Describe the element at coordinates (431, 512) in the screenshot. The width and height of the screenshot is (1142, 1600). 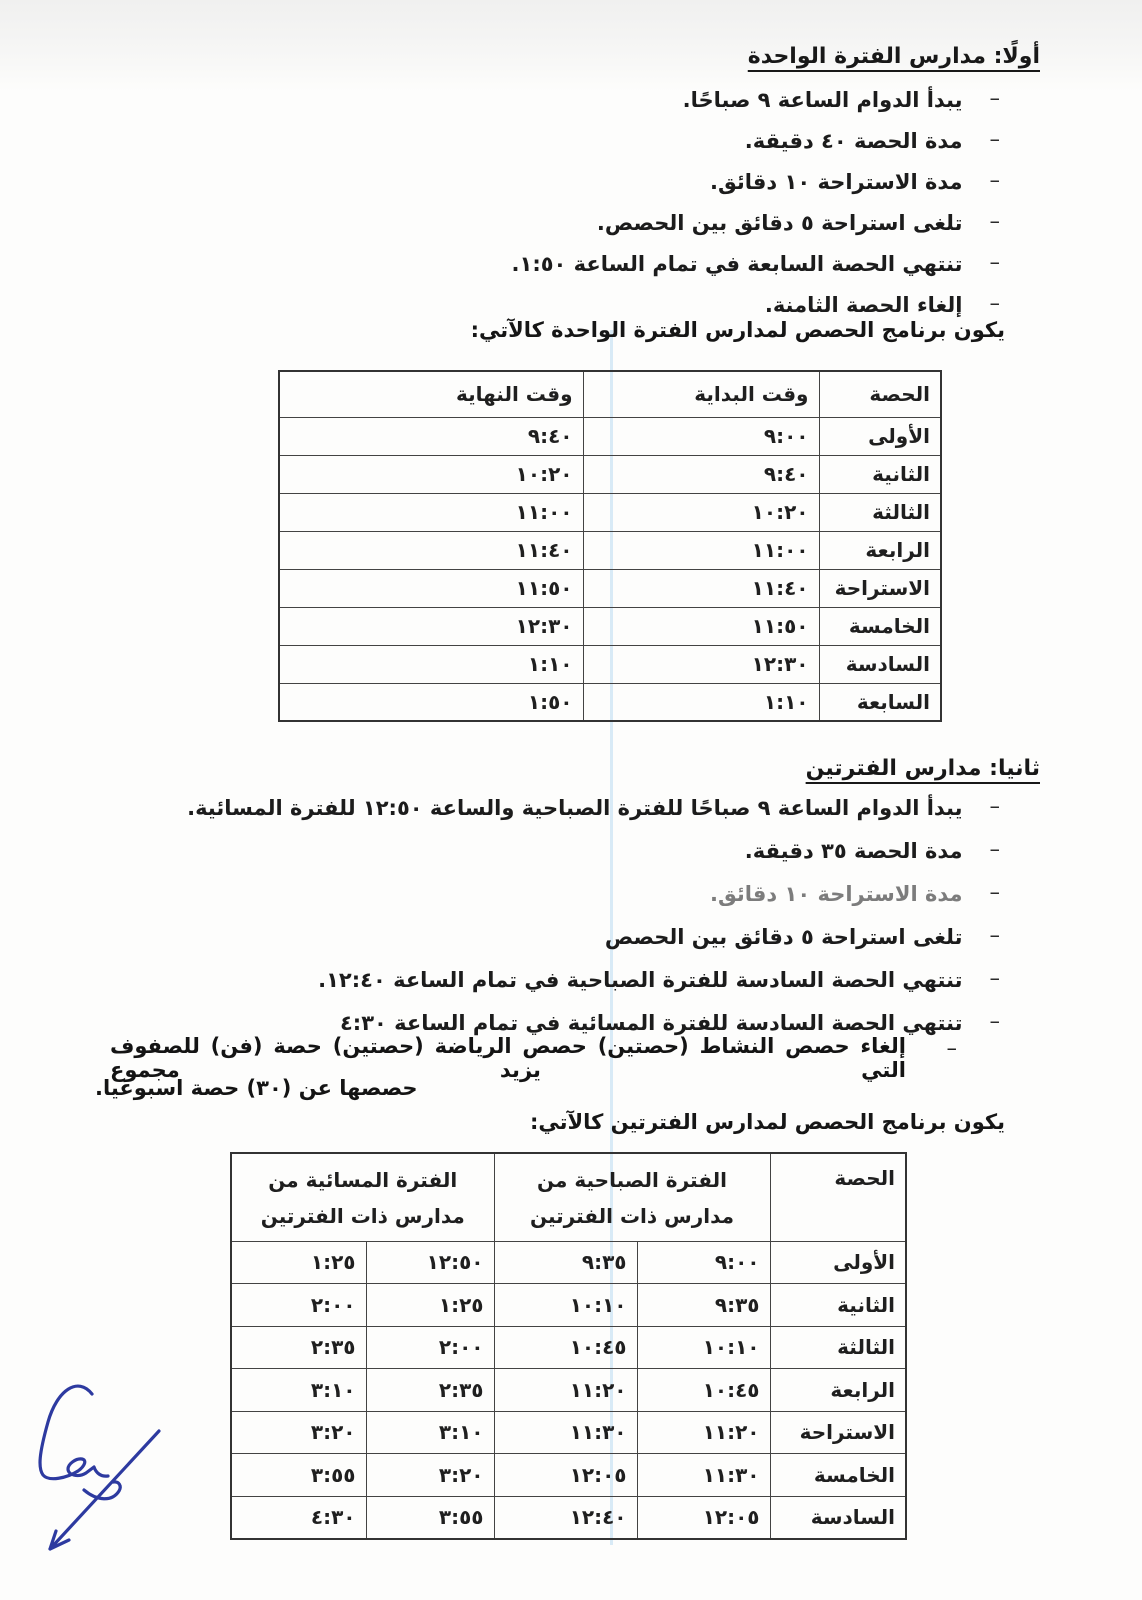
I see `end-cell: ١١:٠٠` at that location.